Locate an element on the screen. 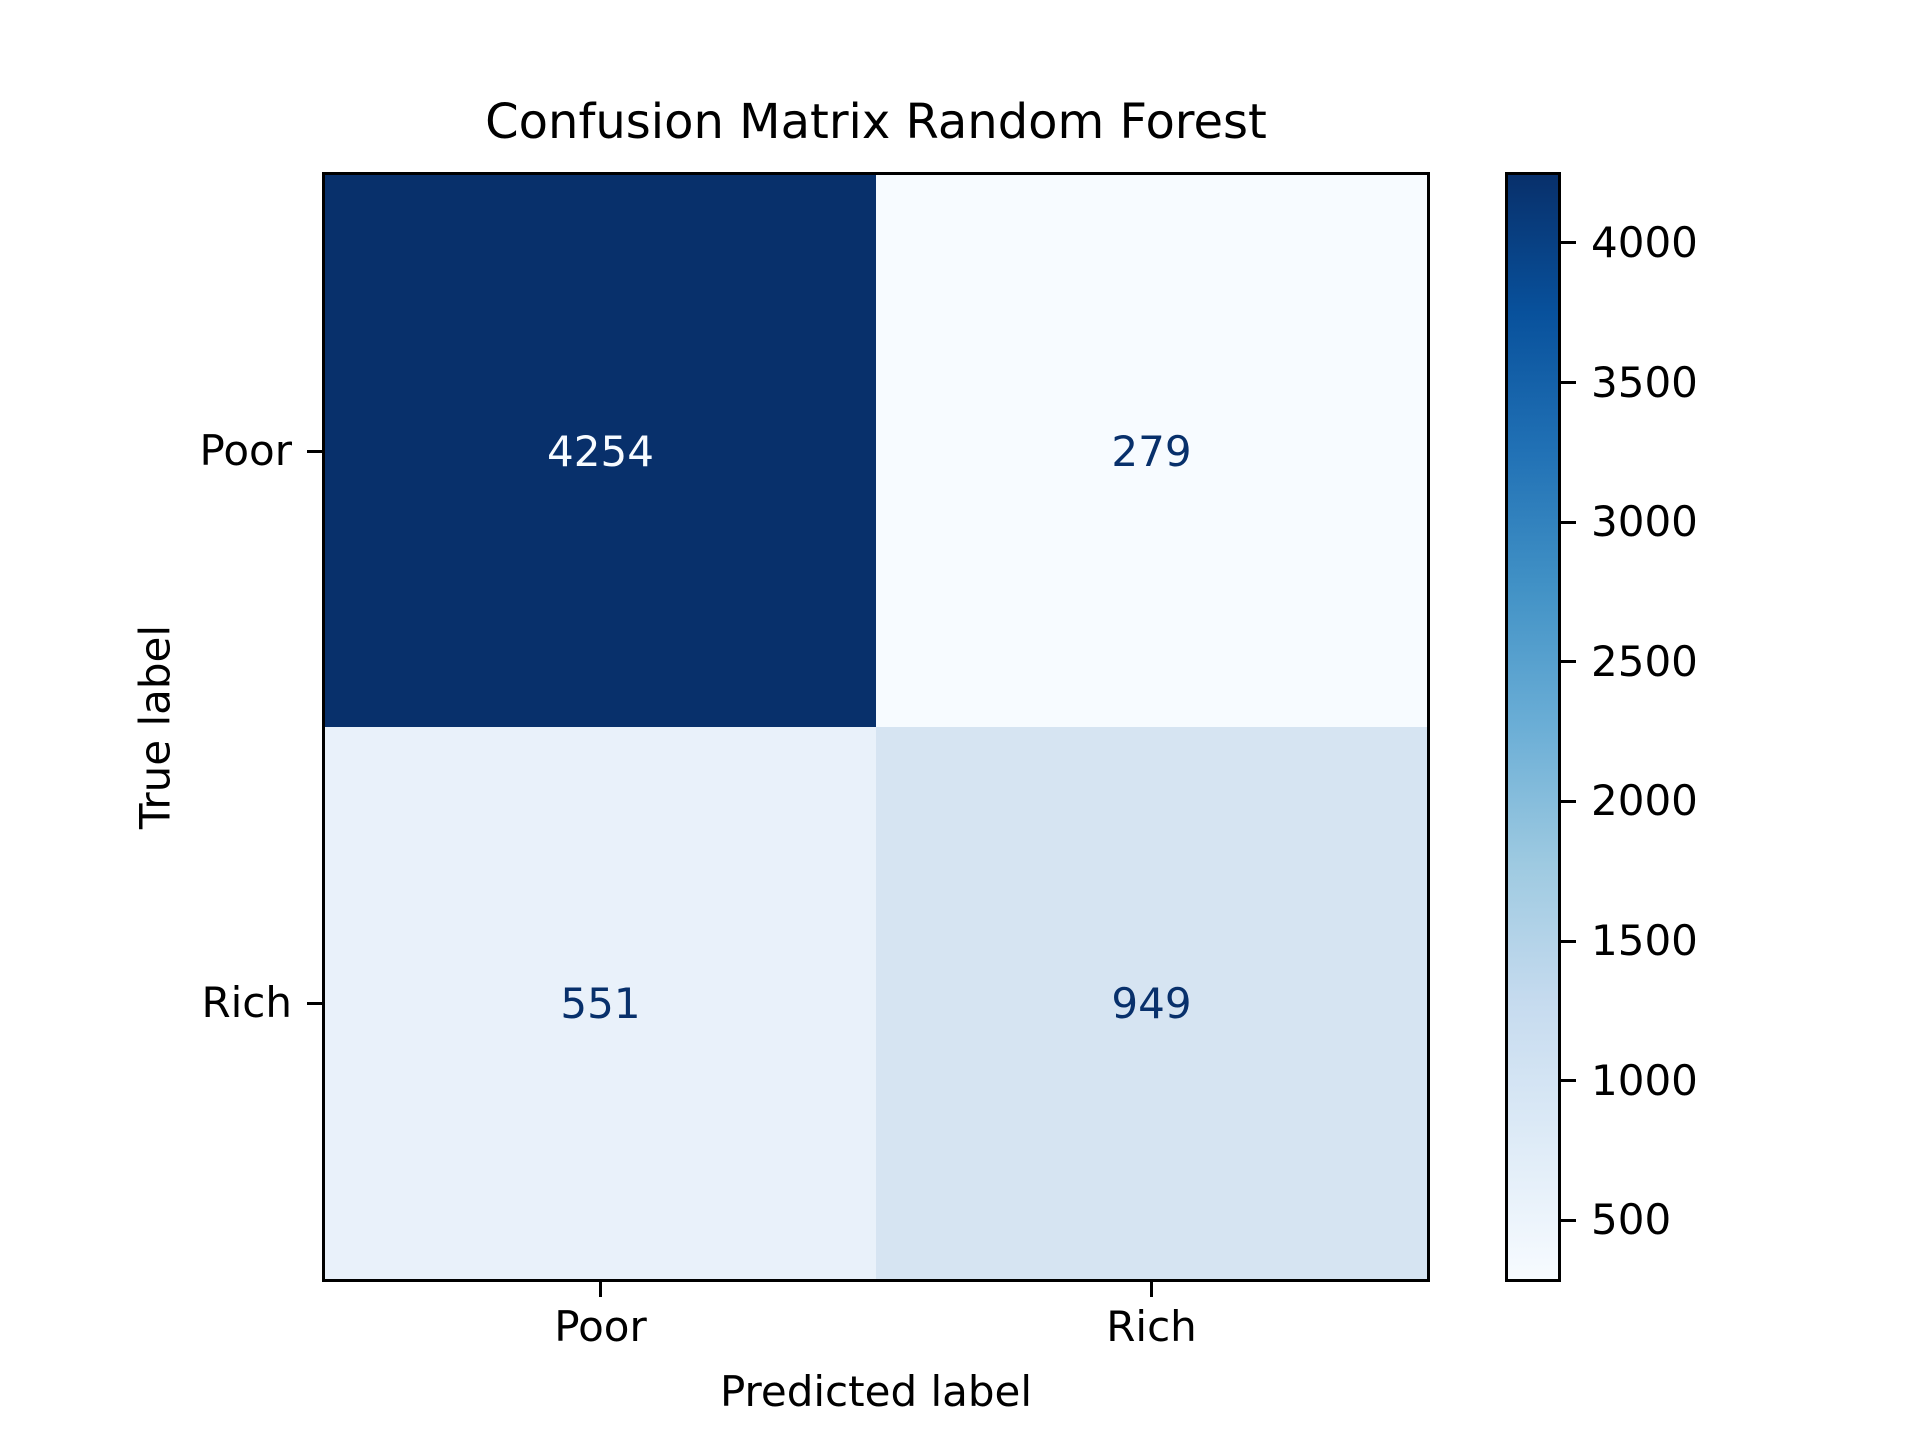  chart-title: Confusion Matrix Random Forest is located at coordinates (876, 122).